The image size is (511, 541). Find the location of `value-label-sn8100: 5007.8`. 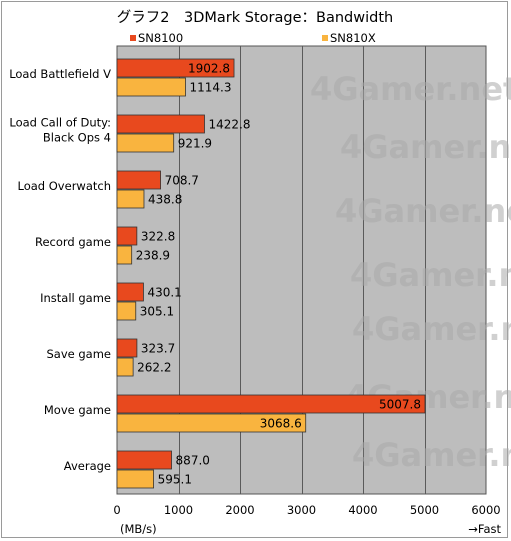

value-label-sn8100: 5007.8 is located at coordinates (400, 405).